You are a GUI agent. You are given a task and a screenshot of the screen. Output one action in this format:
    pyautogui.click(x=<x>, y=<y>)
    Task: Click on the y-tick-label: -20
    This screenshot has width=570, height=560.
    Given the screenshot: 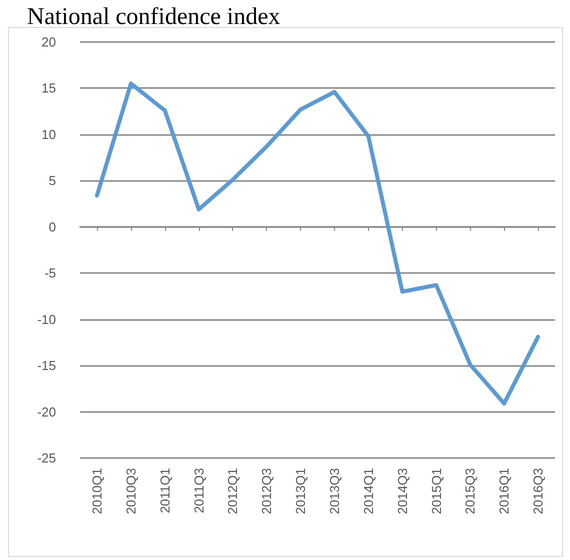 What is the action you would take?
    pyautogui.click(x=46, y=412)
    